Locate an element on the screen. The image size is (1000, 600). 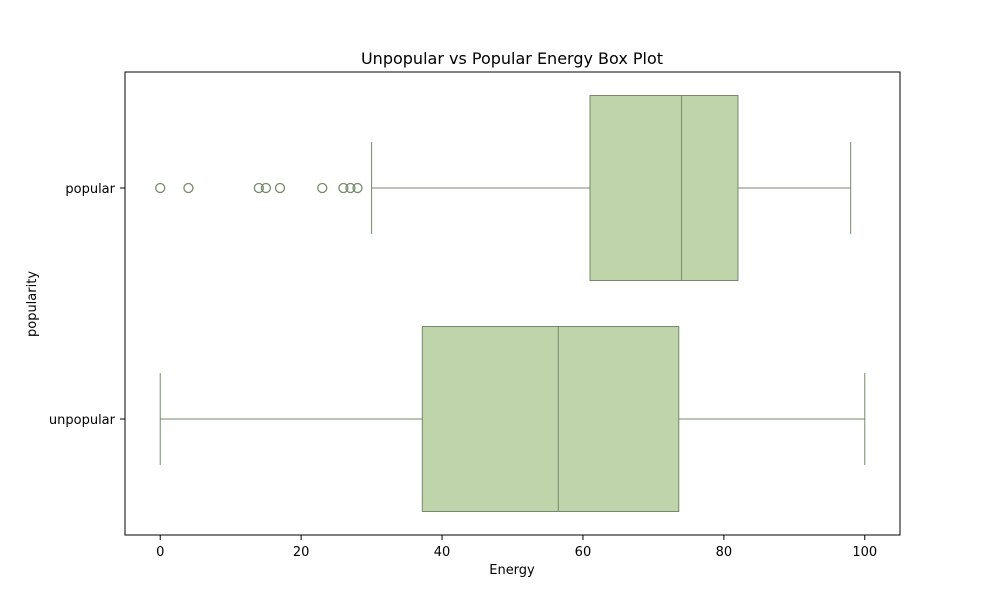
chart-title: Unpopular vs Popular Energy Box Plot is located at coordinates (512, 58).